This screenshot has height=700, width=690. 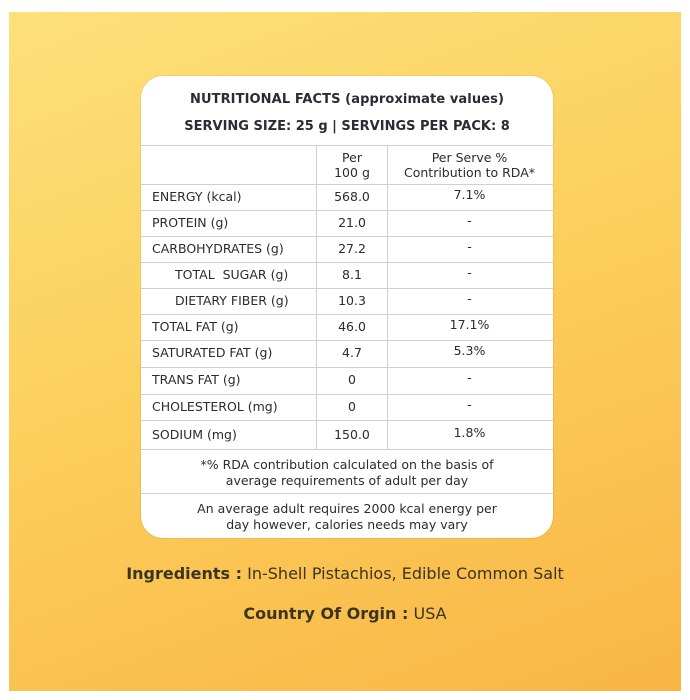 I want to click on rda-value: 7.1%, so click(x=469, y=194).